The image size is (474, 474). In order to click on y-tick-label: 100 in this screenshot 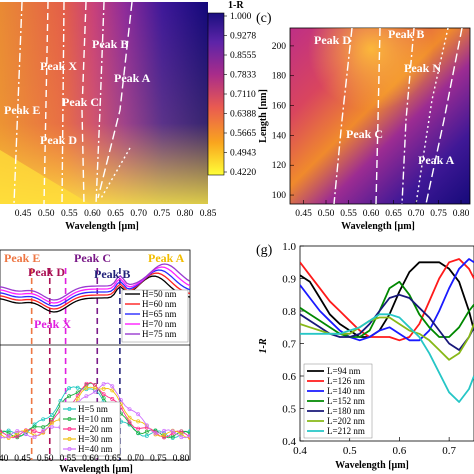, I will do `click(279, 196)`.